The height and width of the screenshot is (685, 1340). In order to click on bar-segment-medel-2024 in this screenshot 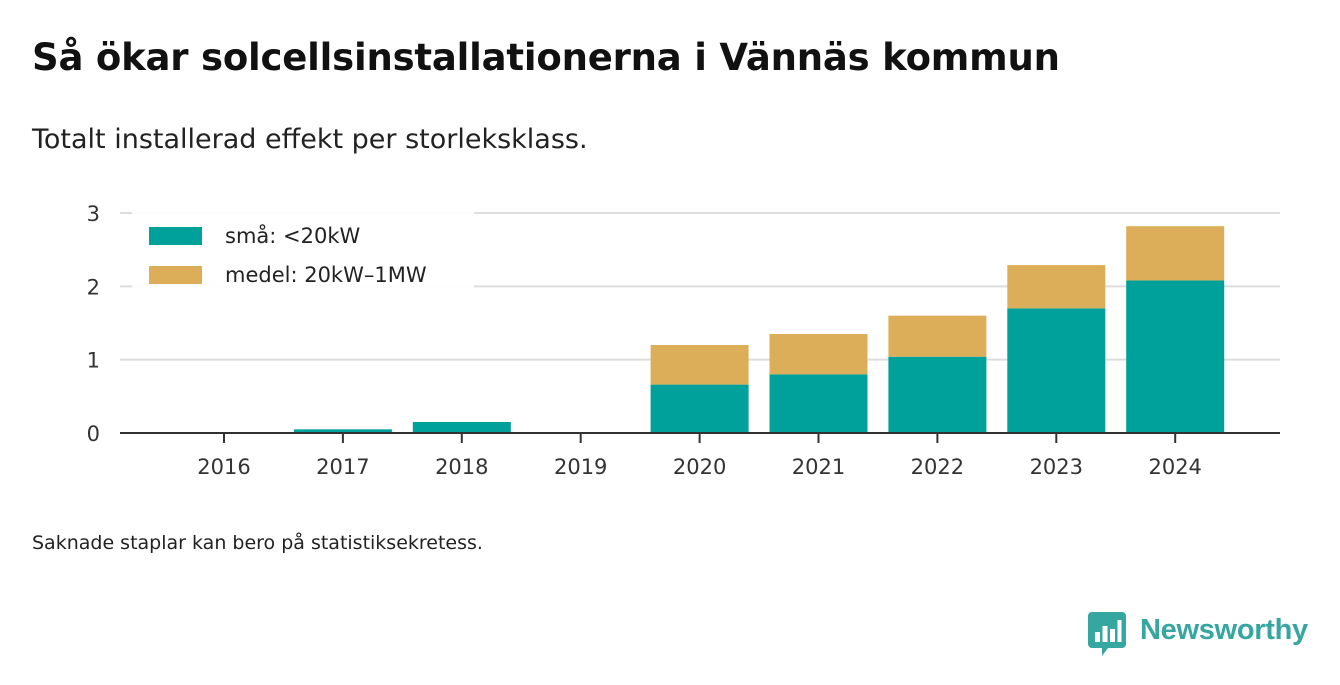, I will do `click(1175, 253)`.